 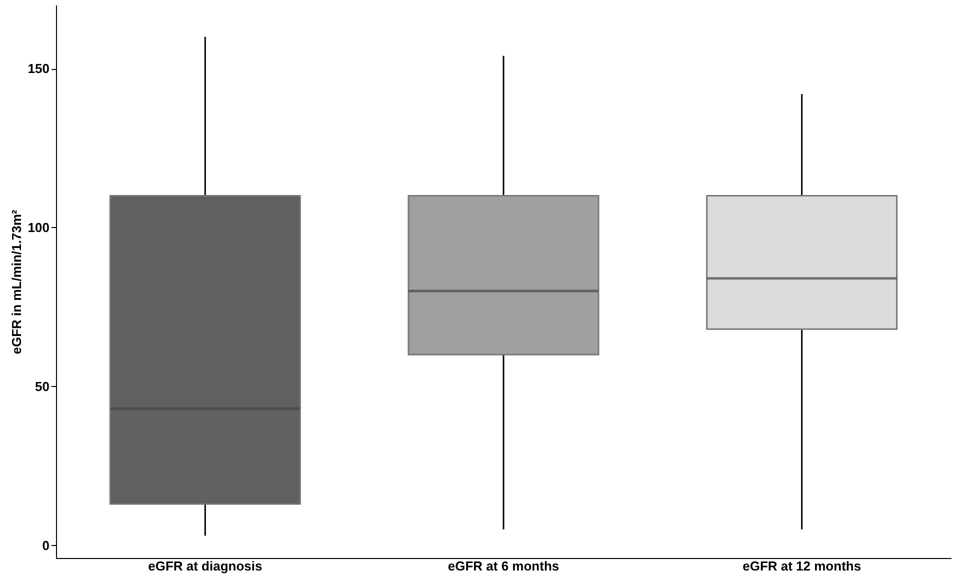 I want to click on y-tick-label: 50, so click(x=42, y=386).